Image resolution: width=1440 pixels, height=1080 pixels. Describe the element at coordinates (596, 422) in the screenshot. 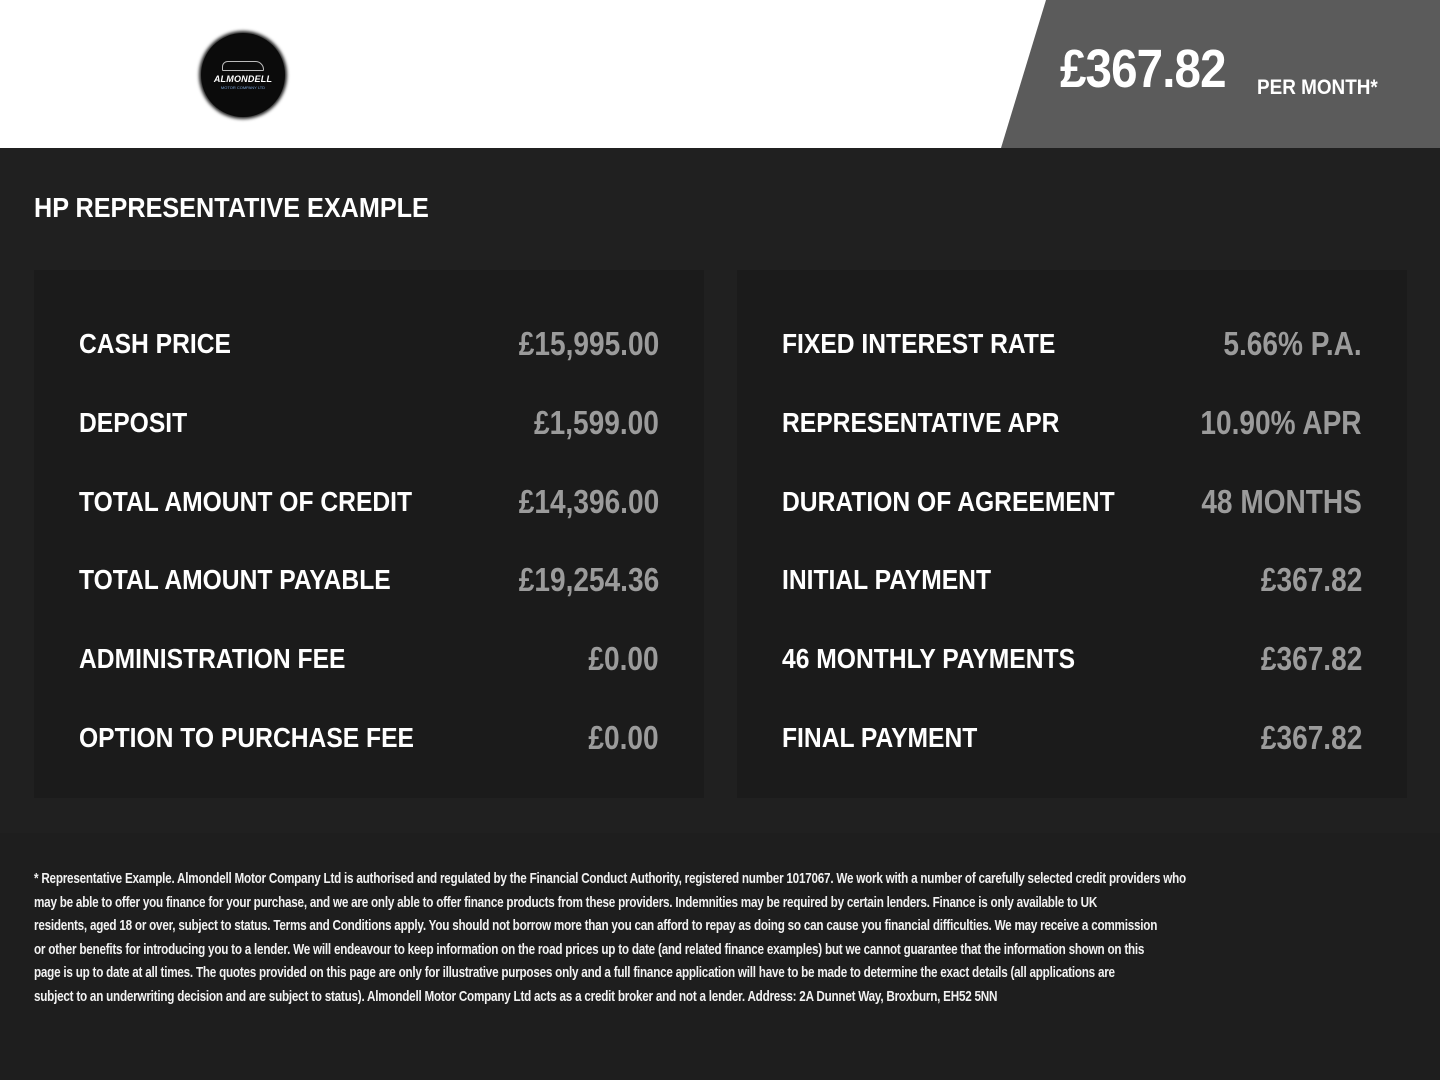

I see `row-value: £1,599.00` at that location.